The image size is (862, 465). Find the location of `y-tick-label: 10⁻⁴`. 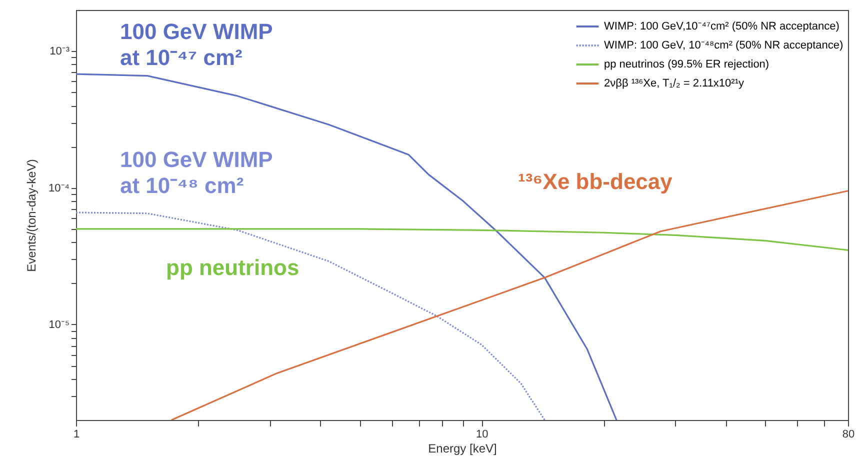

y-tick-label: 10⁻⁴ is located at coordinates (59, 188).